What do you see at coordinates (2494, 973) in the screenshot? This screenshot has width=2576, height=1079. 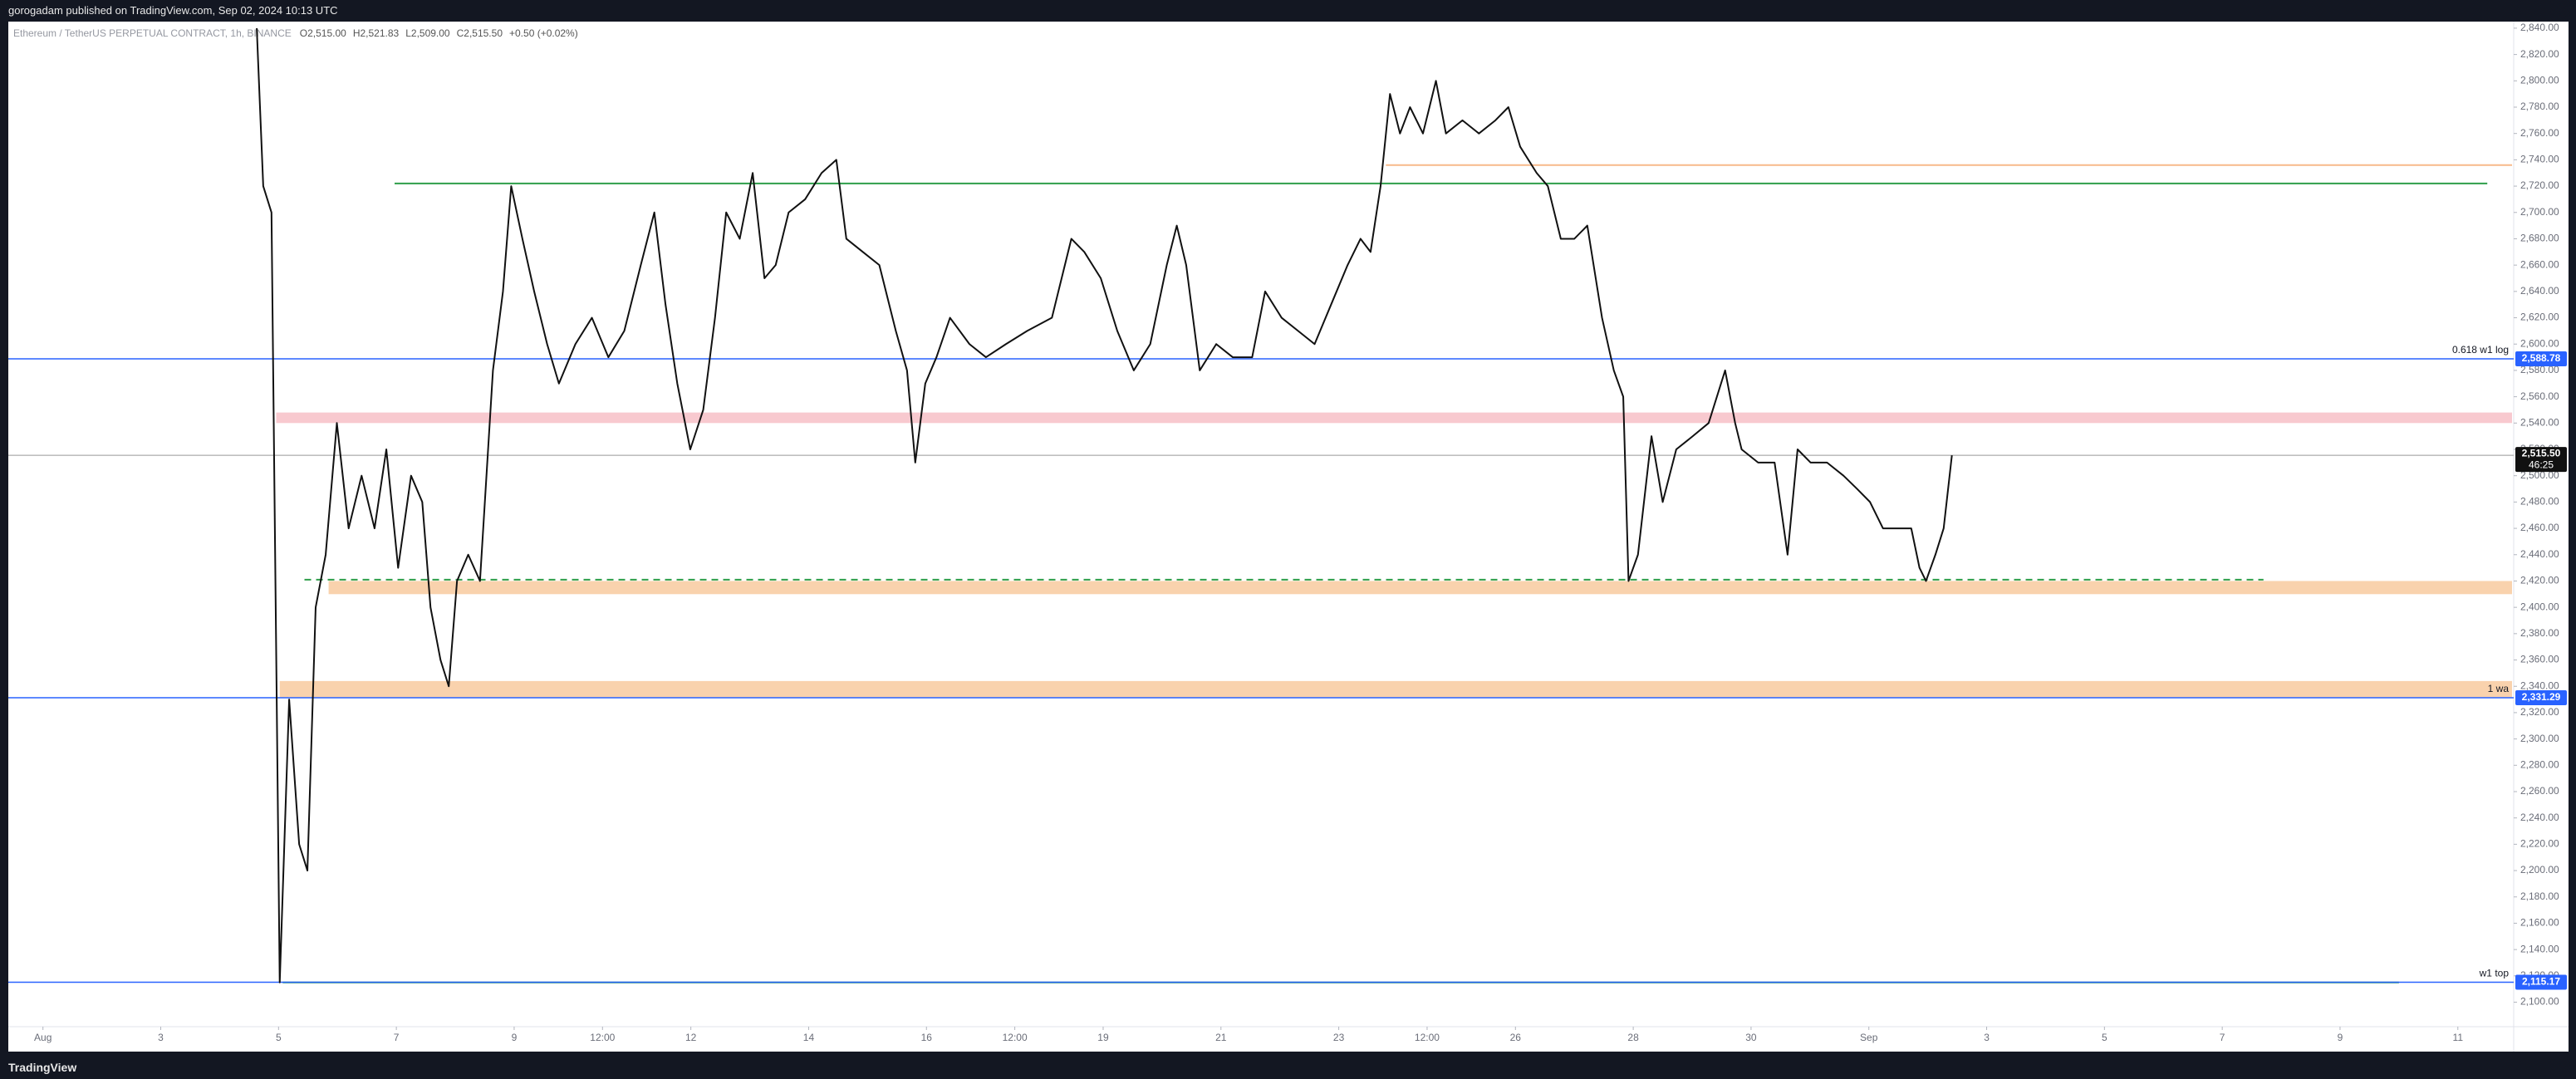 I see `price-line-note: w1 top` at bounding box center [2494, 973].